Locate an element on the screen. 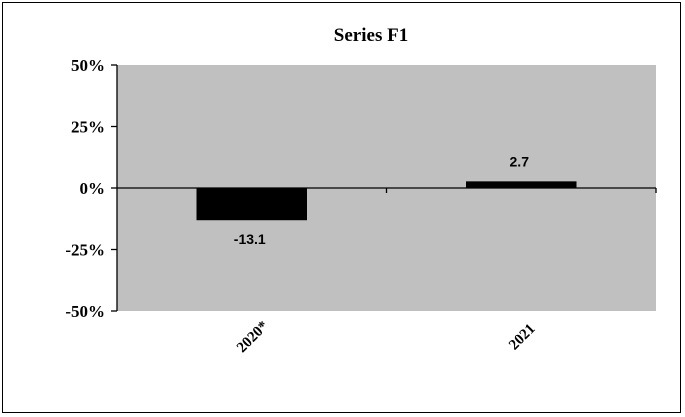  data-label: -13.1 is located at coordinates (250, 239).